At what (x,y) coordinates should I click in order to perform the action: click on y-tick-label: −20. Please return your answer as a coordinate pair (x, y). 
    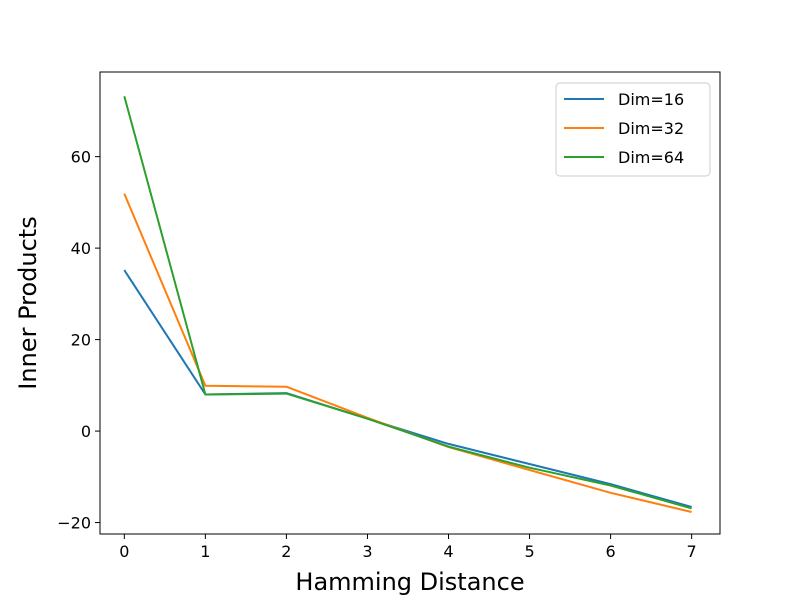
    Looking at the image, I should click on (74, 523).